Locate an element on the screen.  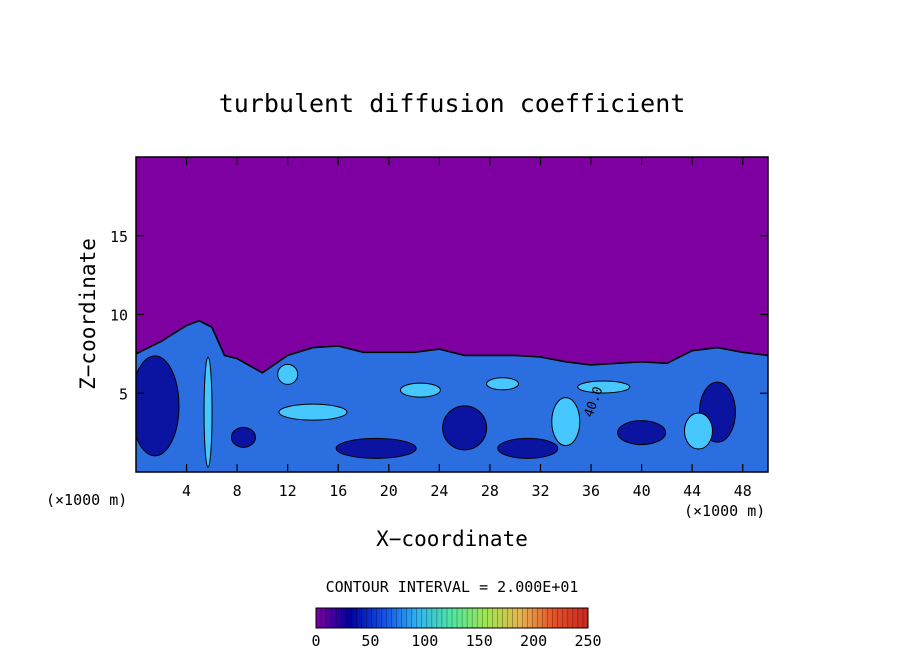
colorbar-stripes is located at coordinates (452, 618).